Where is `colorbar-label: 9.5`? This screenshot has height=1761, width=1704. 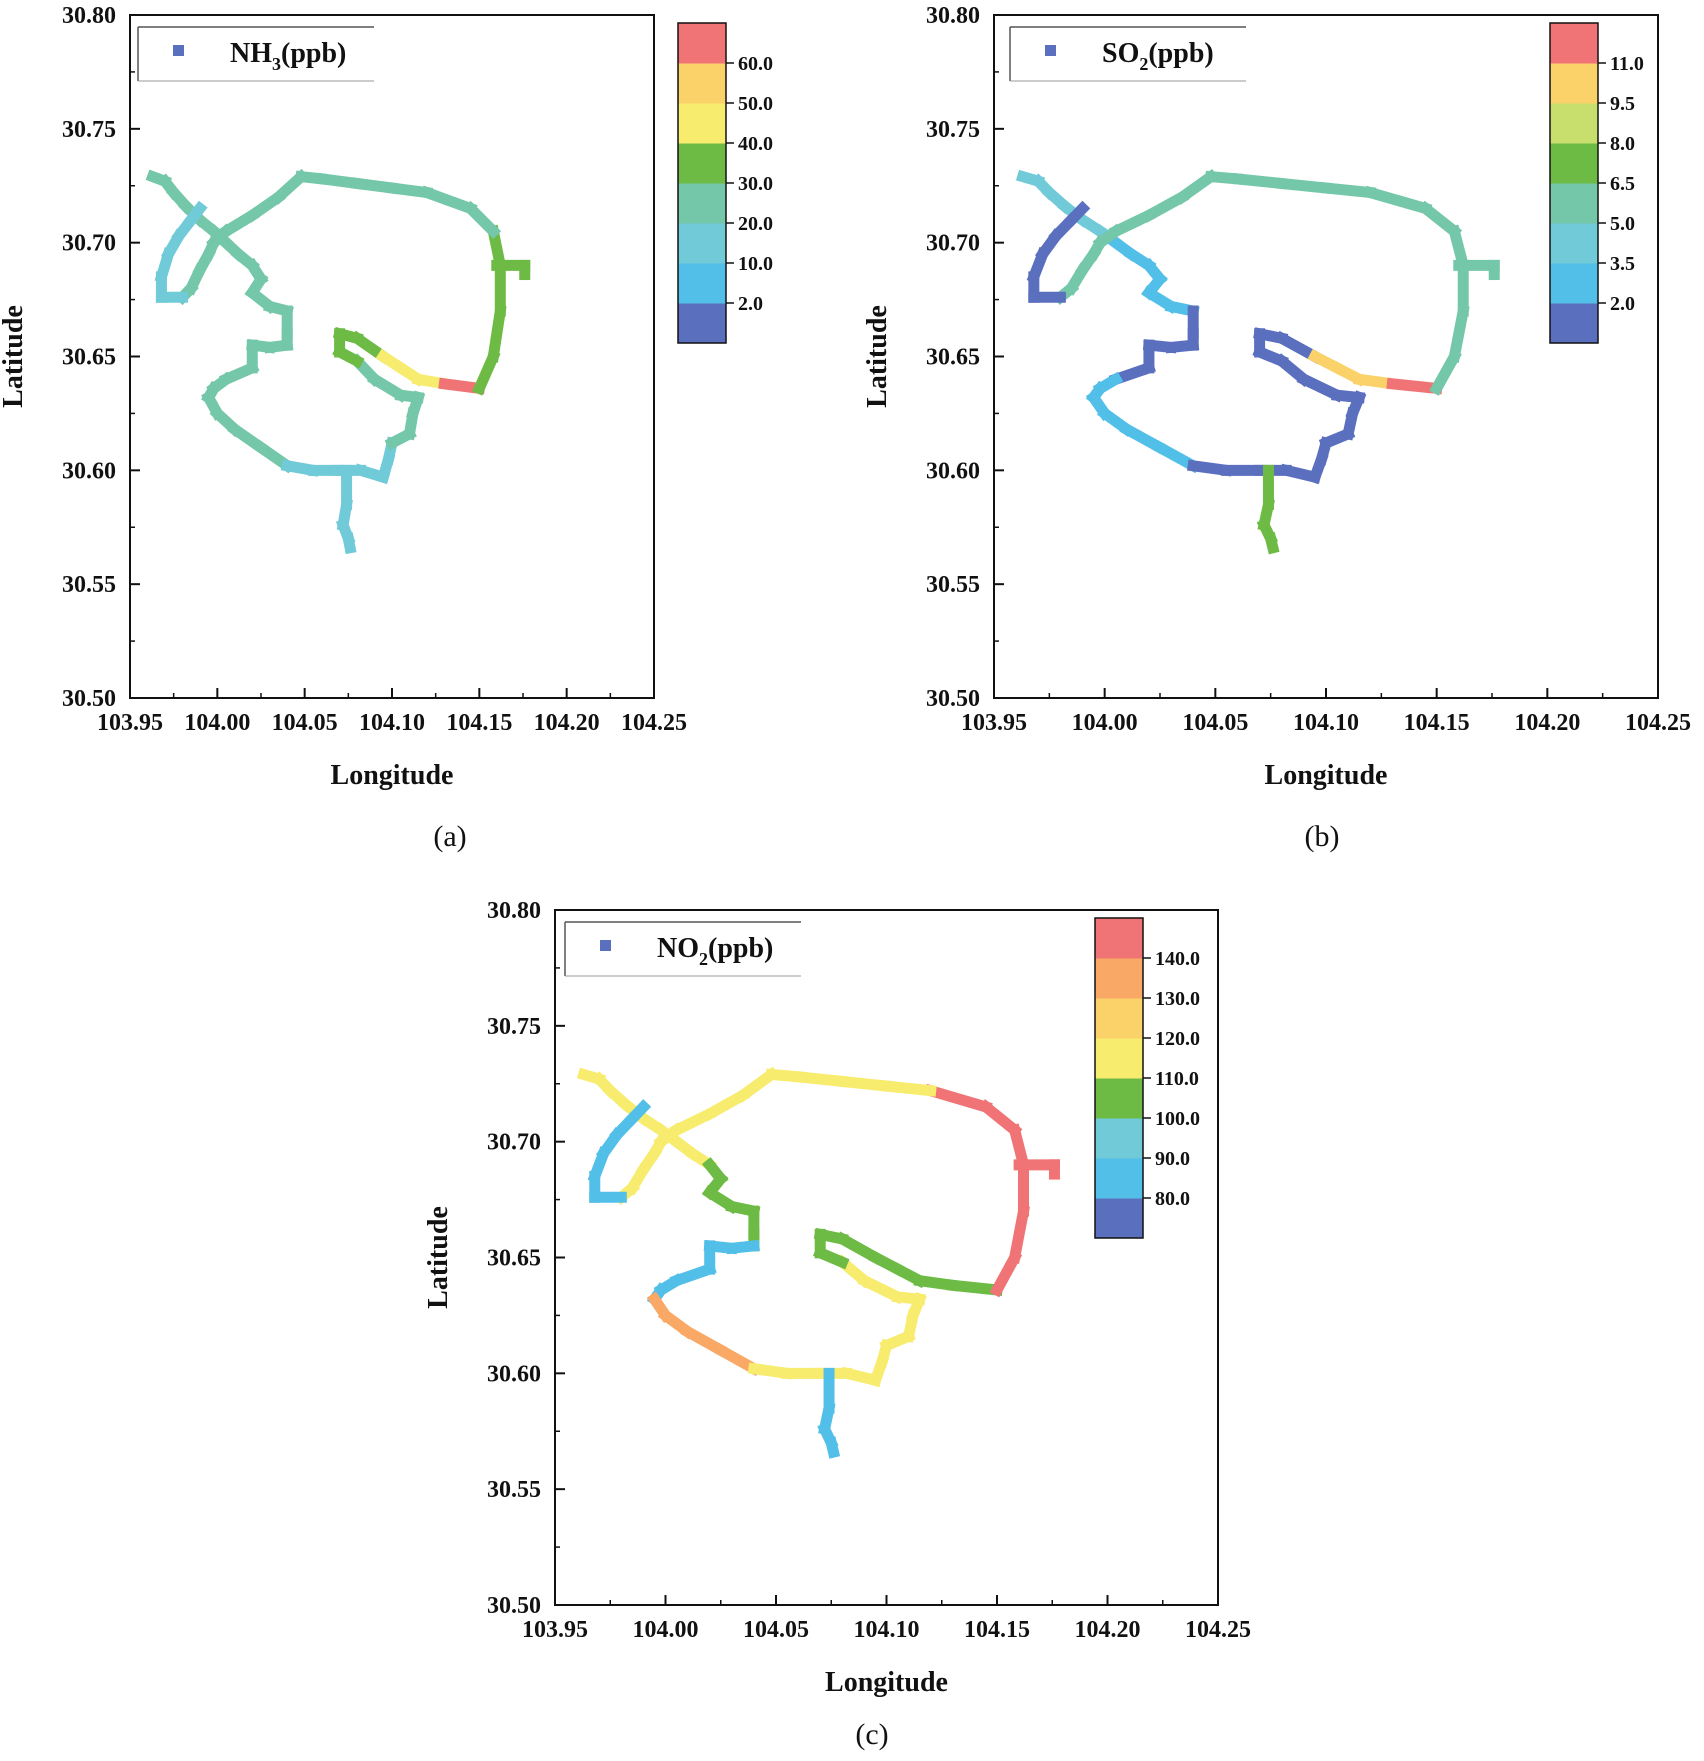 colorbar-label: 9.5 is located at coordinates (1622, 104).